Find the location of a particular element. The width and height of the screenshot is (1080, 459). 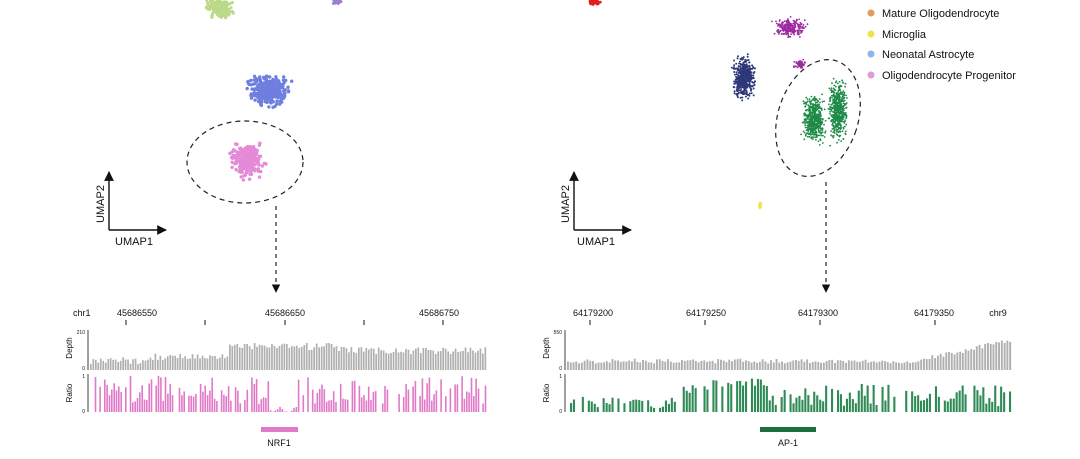

left-ratio-max: 1 is located at coordinates (83, 377).